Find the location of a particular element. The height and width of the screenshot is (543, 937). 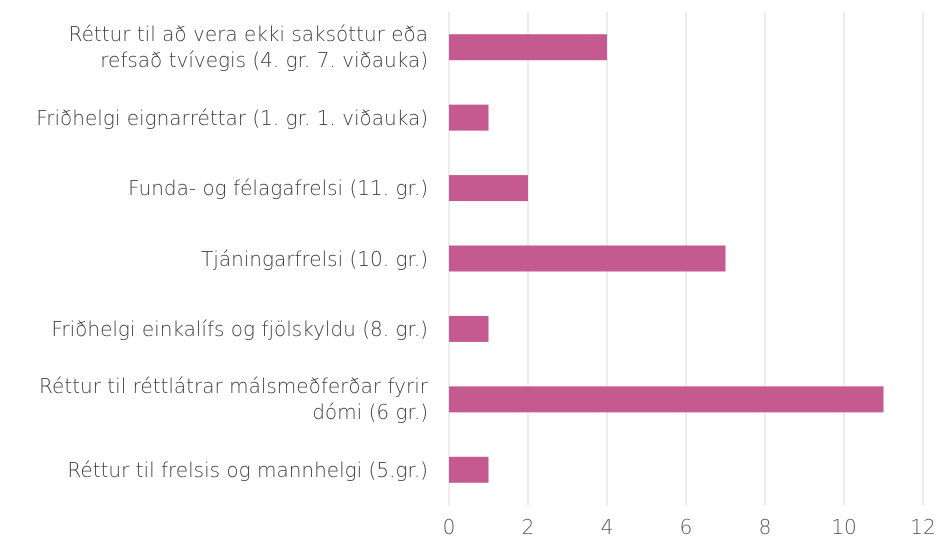

x-tick-label: 10 is located at coordinates (844, 527).